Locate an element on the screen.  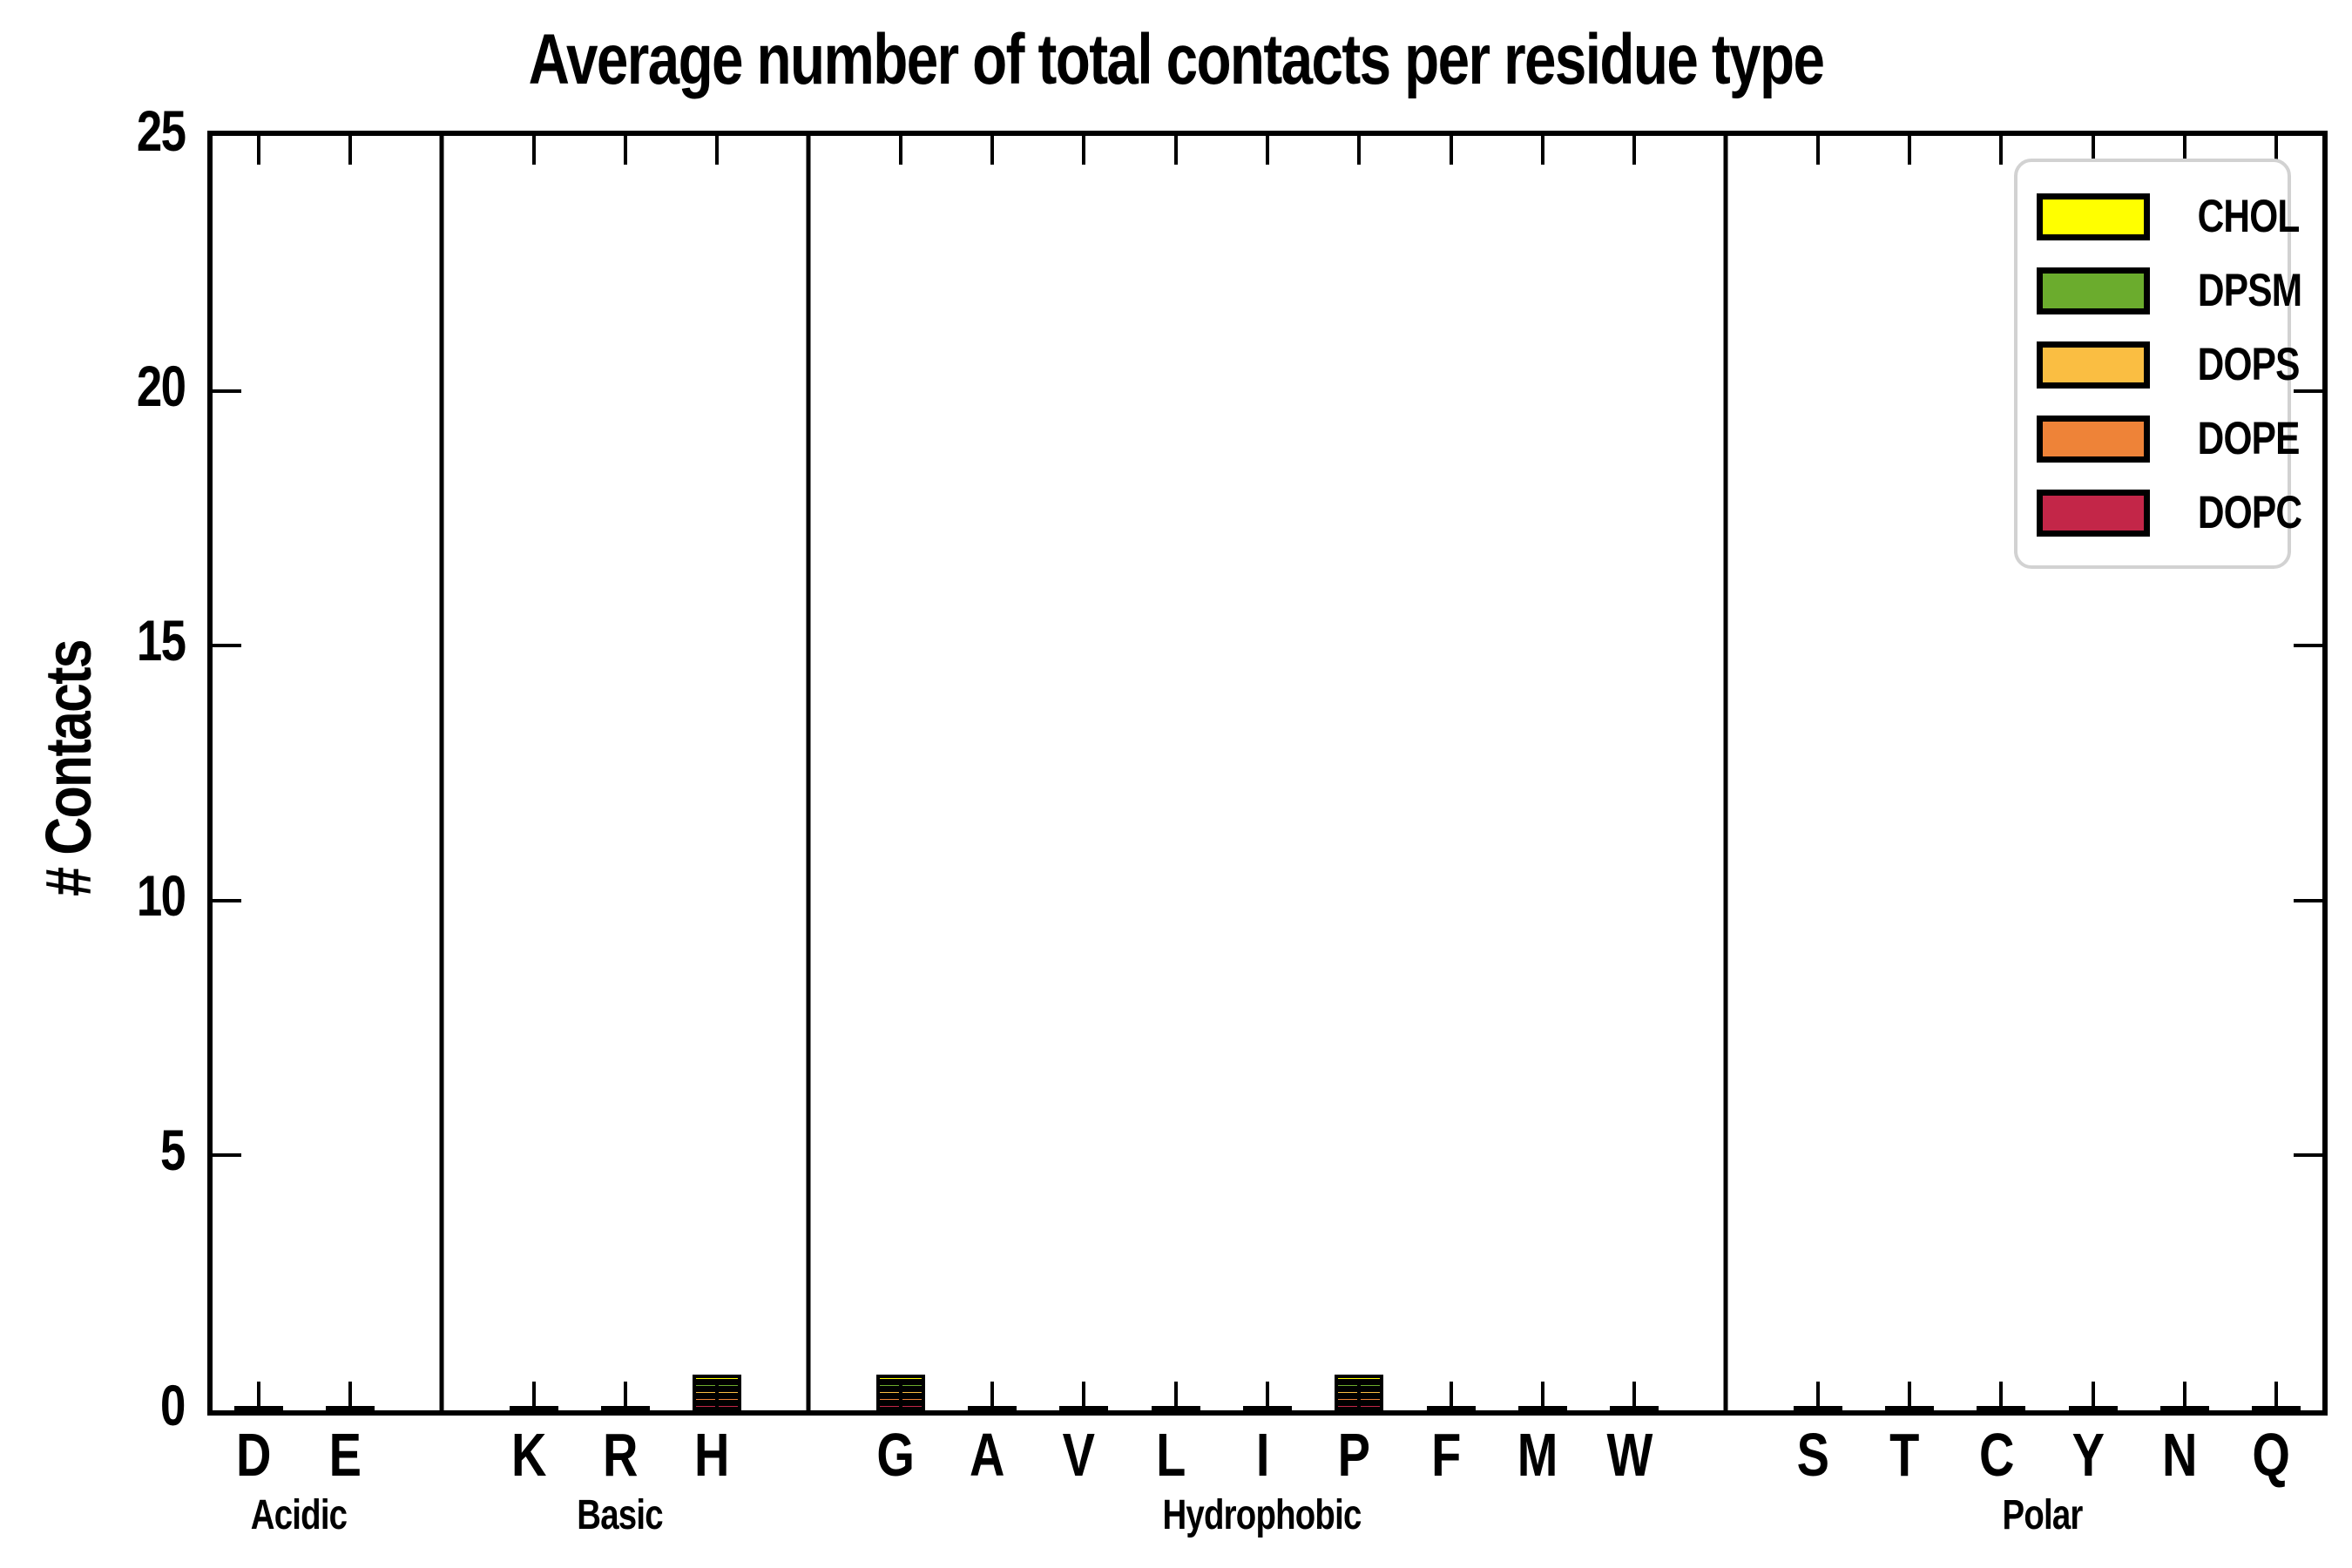
legend: CHOL DPSM DOPS DOPE DOPC is located at coordinates (2158, 364).